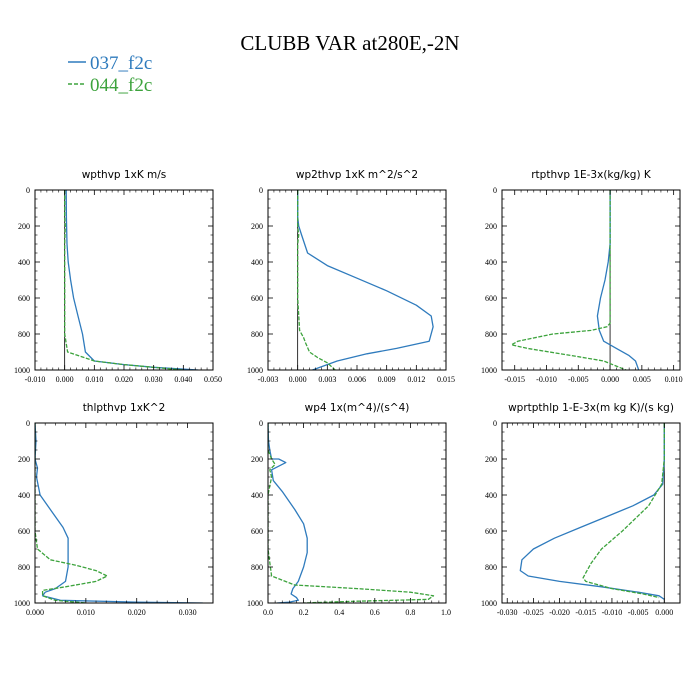 The image size is (700, 700). Describe the element at coordinates (446, 379) in the screenshot. I see `x-tick-label: 0.015` at that location.